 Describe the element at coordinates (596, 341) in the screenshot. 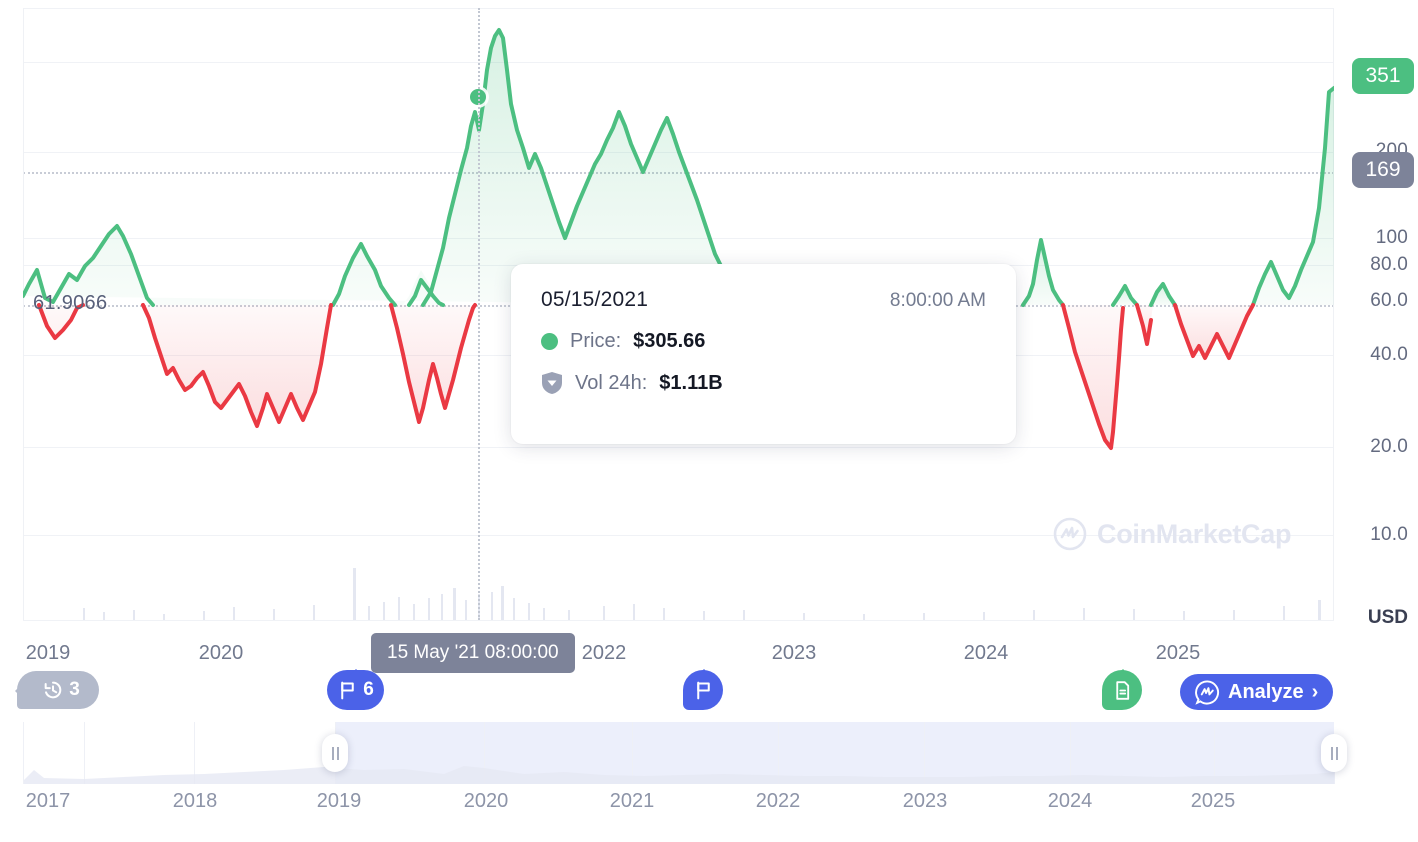

I see `tooltip-price-label: Price:` at that location.